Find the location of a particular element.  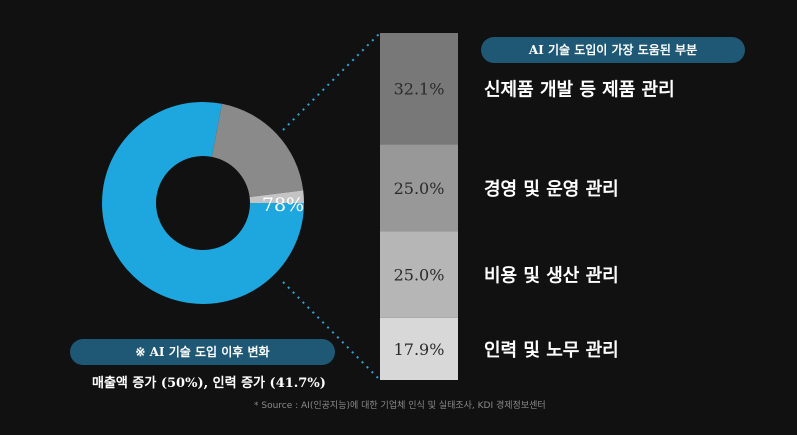

donut-caption-title: ※ AI 기술 도입 이후 변화 is located at coordinates (202, 352).